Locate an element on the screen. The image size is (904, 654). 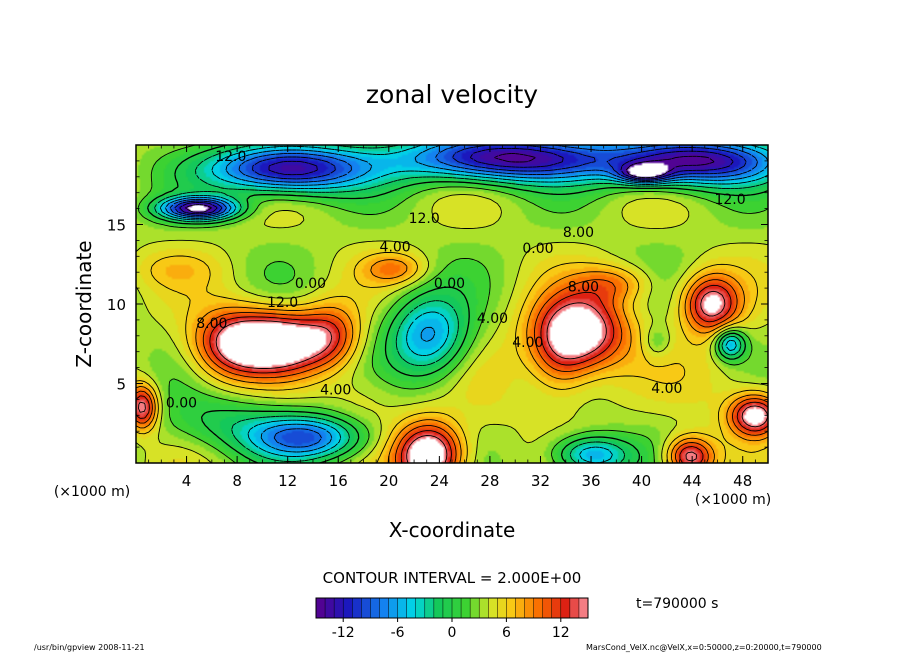
y-axis-label: Z-coordinate is located at coordinates (84, 303).